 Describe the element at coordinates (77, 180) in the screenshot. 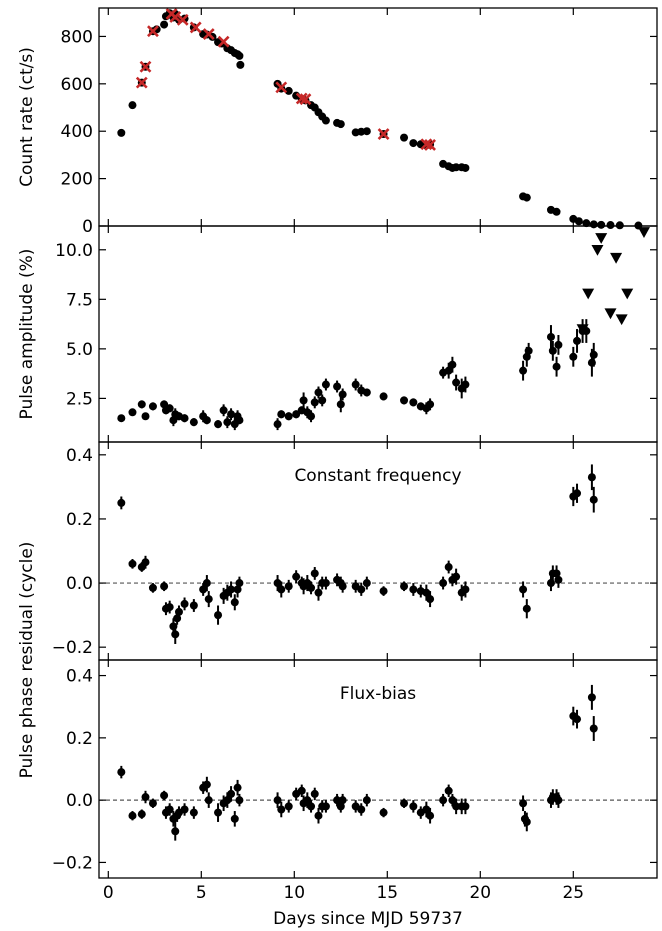

I see `y-tick-label: 200` at that location.